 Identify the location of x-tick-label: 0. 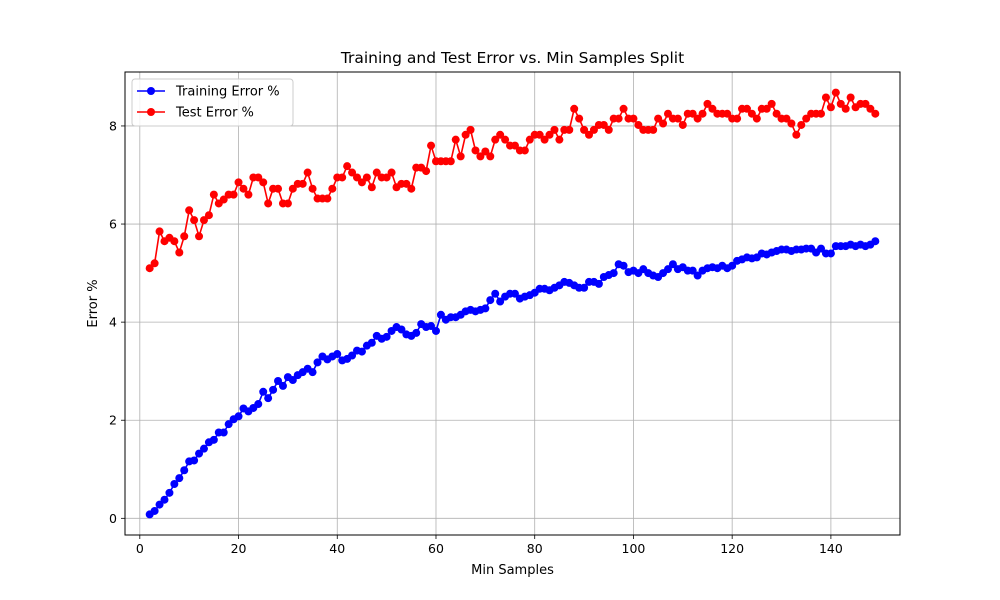
(140, 548).